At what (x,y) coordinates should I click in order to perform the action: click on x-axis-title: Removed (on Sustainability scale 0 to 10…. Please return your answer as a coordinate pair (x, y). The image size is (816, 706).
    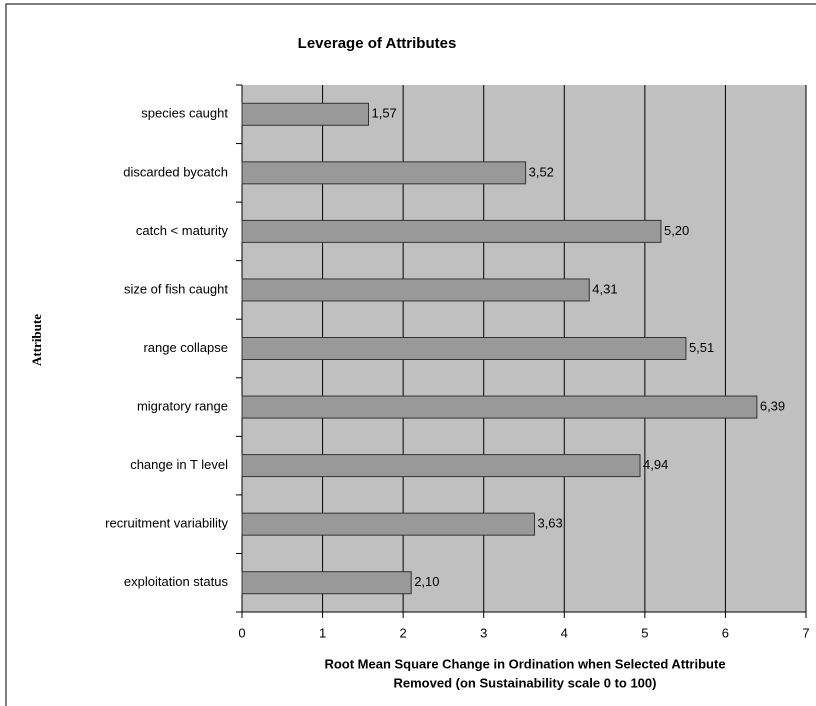
    Looking at the image, I should click on (525, 682).